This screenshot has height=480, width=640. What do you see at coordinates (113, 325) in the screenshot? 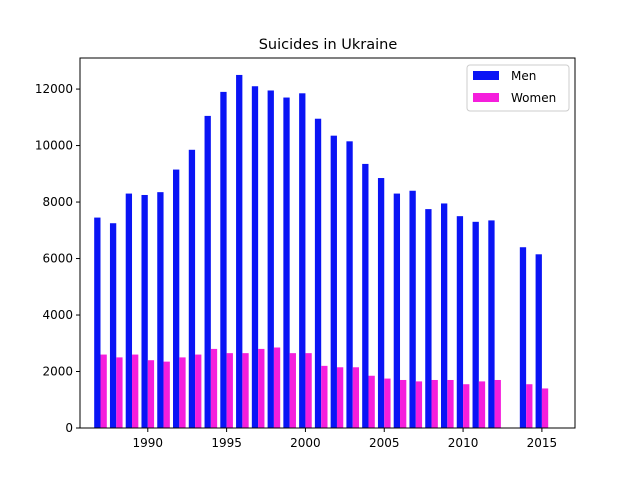
I see `bar-men-1988` at bounding box center [113, 325].